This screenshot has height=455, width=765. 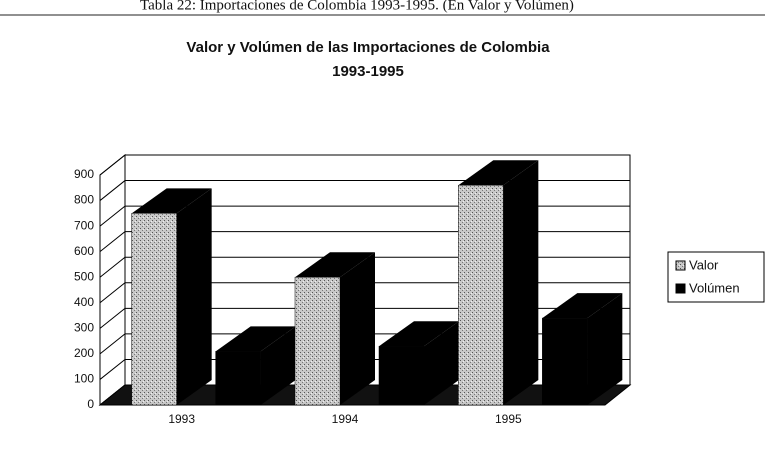 I want to click on legend-label: Valor, so click(x=704, y=264).